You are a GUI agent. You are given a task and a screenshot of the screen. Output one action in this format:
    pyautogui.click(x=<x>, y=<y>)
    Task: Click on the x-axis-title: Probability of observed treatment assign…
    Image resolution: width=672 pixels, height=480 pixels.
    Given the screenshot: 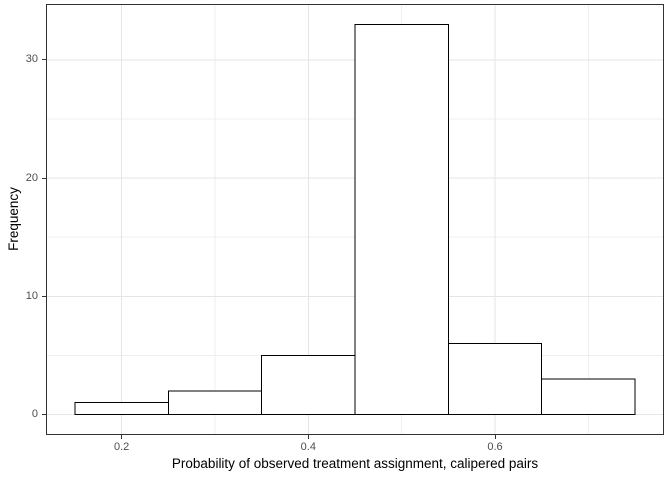 What is the action you would take?
    pyautogui.click(x=355, y=463)
    